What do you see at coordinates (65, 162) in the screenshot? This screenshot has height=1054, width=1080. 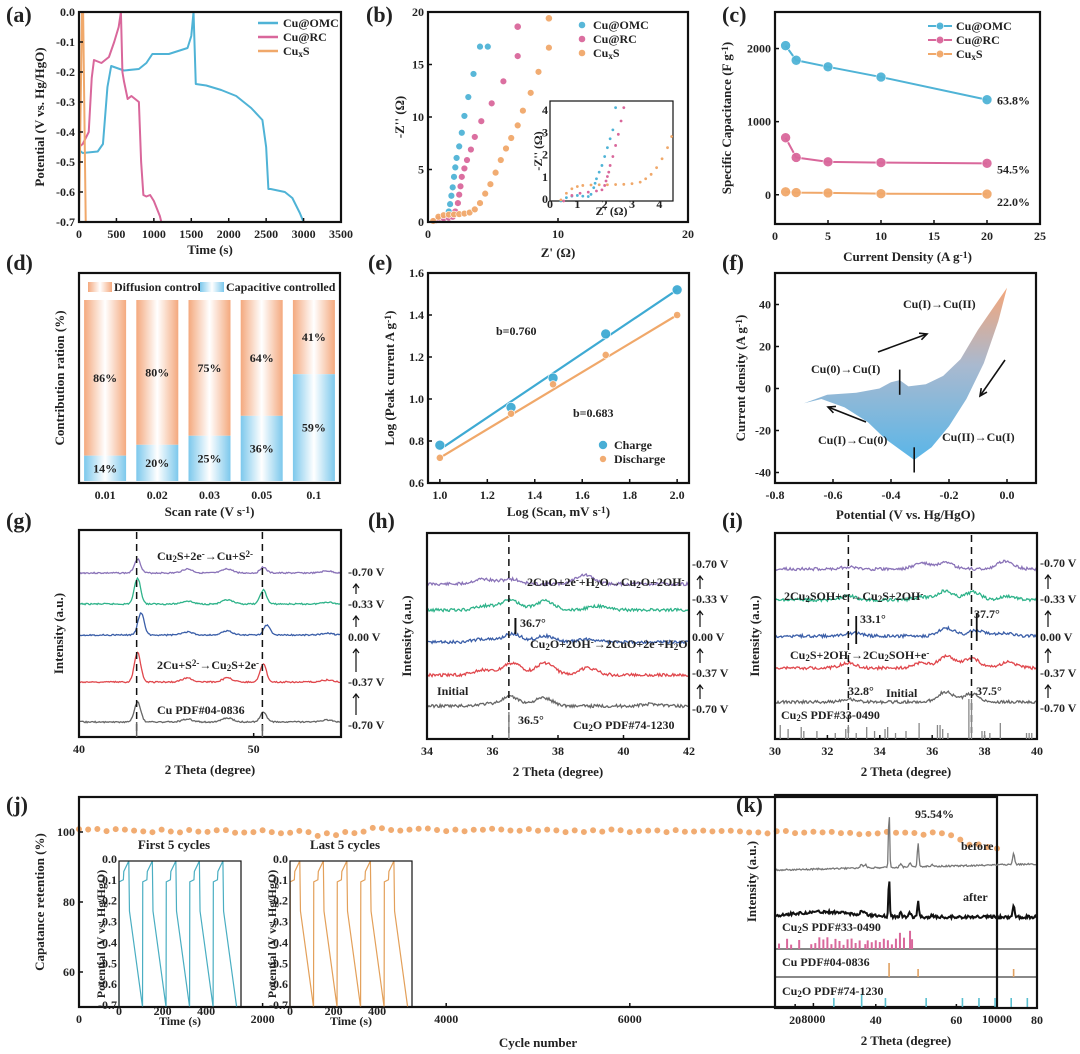 I see `a-y-tick-label: -0.5` at bounding box center [65, 162].